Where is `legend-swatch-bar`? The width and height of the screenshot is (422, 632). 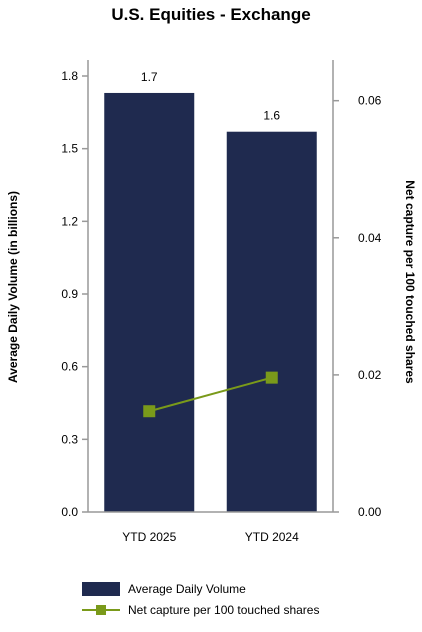 legend-swatch-bar is located at coordinates (101, 589).